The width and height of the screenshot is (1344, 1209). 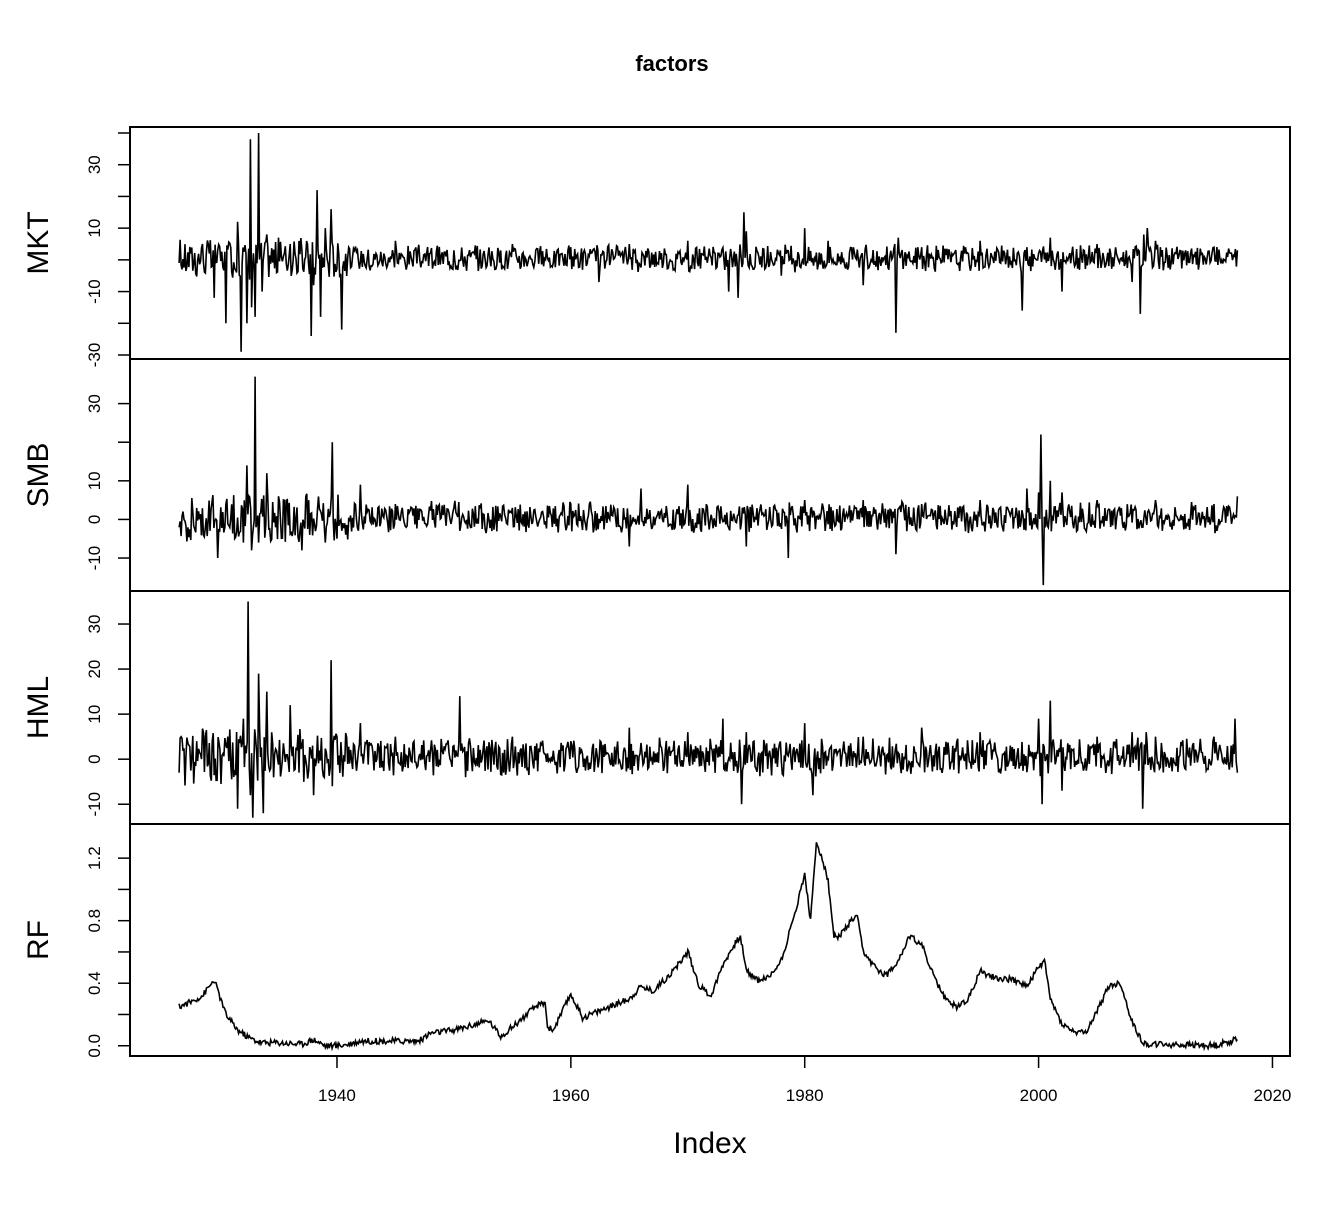 I want to click on series-line-hml, so click(x=708, y=709).